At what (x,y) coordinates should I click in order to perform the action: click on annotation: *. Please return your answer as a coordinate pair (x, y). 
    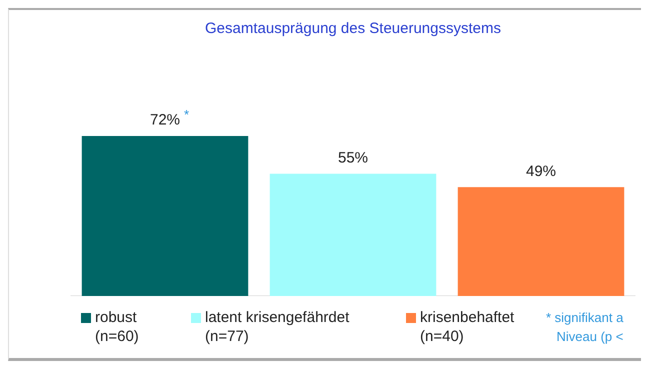
    Looking at the image, I should click on (187, 114).